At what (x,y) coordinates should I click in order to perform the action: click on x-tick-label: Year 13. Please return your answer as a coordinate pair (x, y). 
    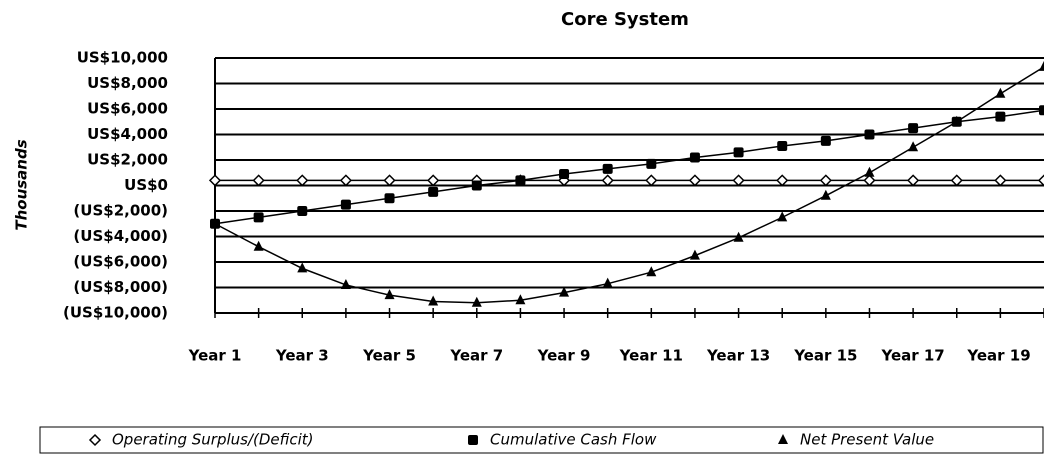
    Looking at the image, I should click on (738, 356).